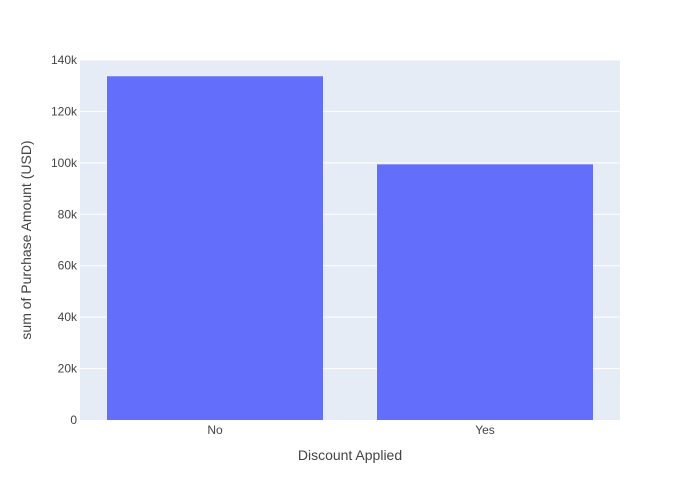  I want to click on x-tick-label: No, so click(215, 430).